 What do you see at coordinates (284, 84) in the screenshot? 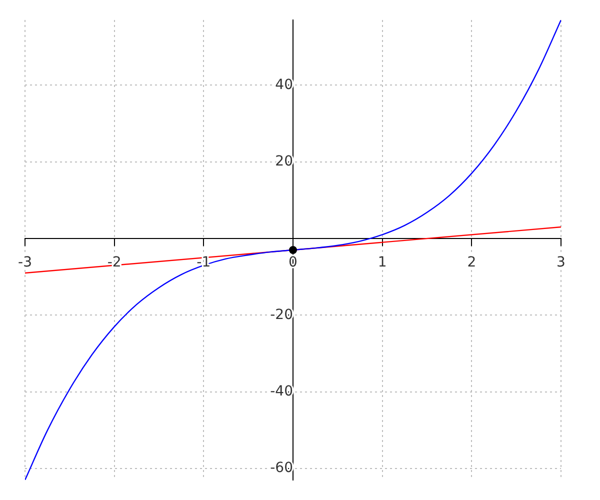
I see `y-tick-label: 40` at bounding box center [284, 84].